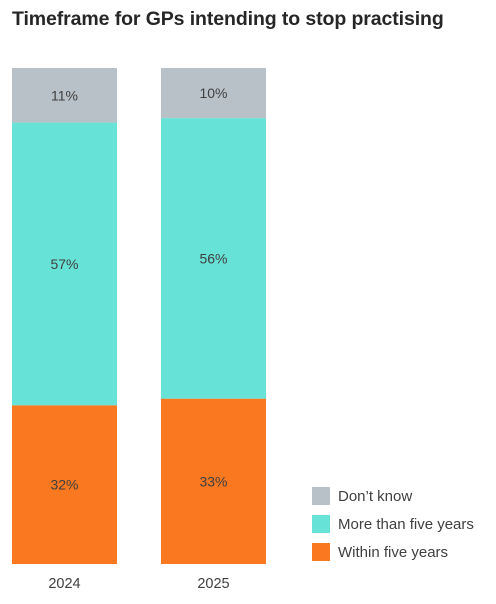 Image resolution: width=496 pixels, height=604 pixels. I want to click on data-label-2025-don-t-know: 10%, so click(213, 93).